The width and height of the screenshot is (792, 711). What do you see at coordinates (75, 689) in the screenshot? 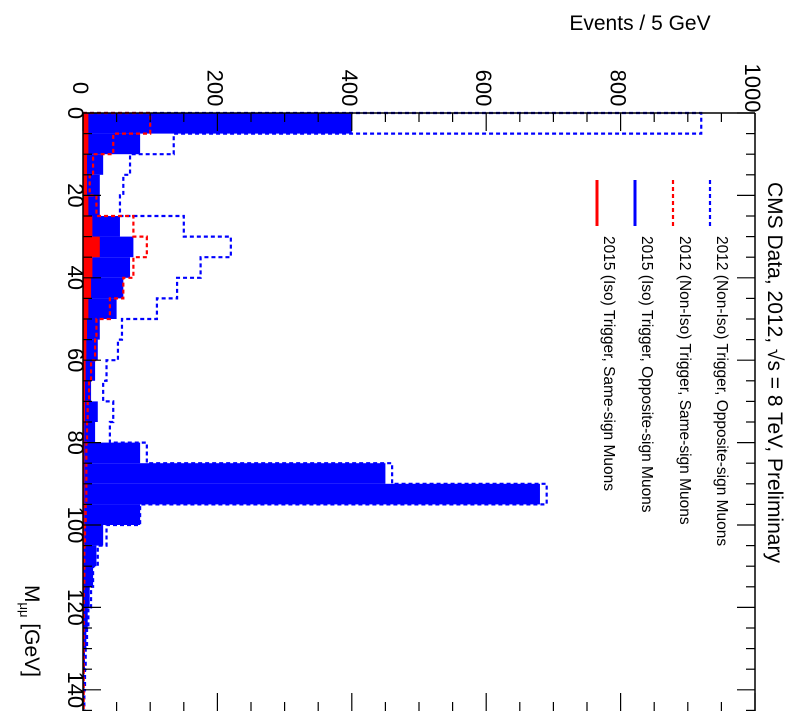
I see `mass-tick-label: 140` at bounding box center [75, 689].